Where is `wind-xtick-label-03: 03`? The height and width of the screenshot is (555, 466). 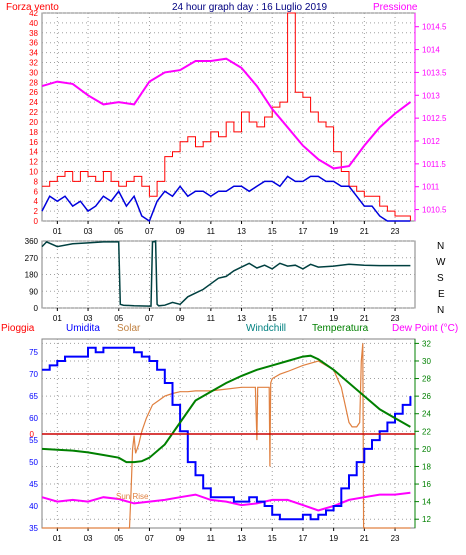
wind-xtick-label-03: 03 is located at coordinates (88, 231).